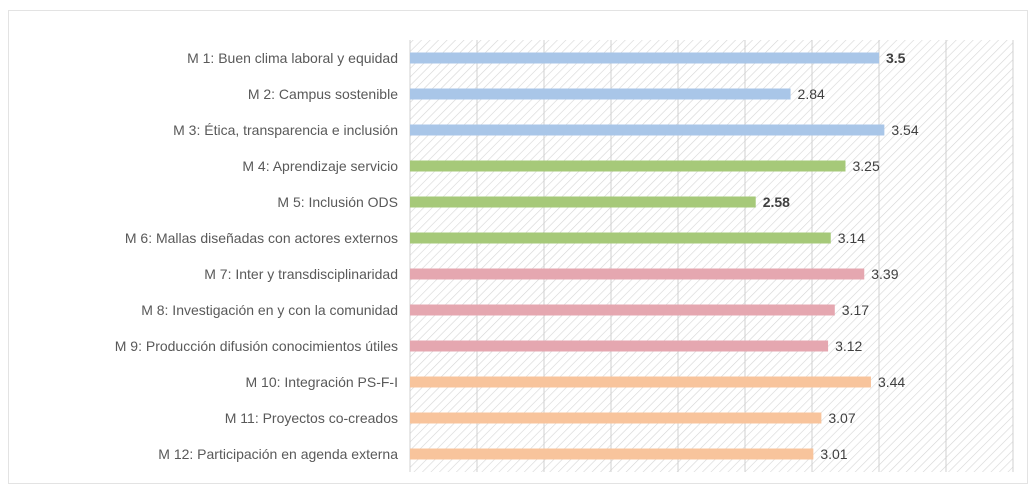 This screenshot has width=1035, height=488. I want to click on category-label: M 11: Proyectos co-creados, so click(311, 418).